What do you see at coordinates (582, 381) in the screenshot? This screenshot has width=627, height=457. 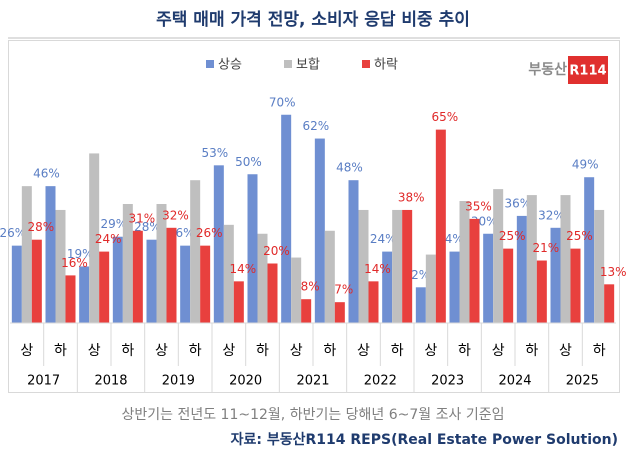 I see `group-label: 2025` at bounding box center [582, 381].